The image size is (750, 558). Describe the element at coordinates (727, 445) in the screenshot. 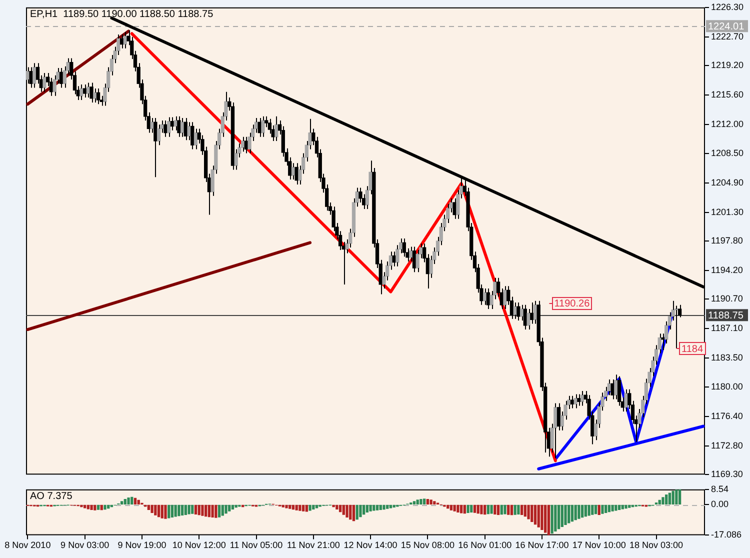

I see `y-tick-label: 1172.80` at that location.